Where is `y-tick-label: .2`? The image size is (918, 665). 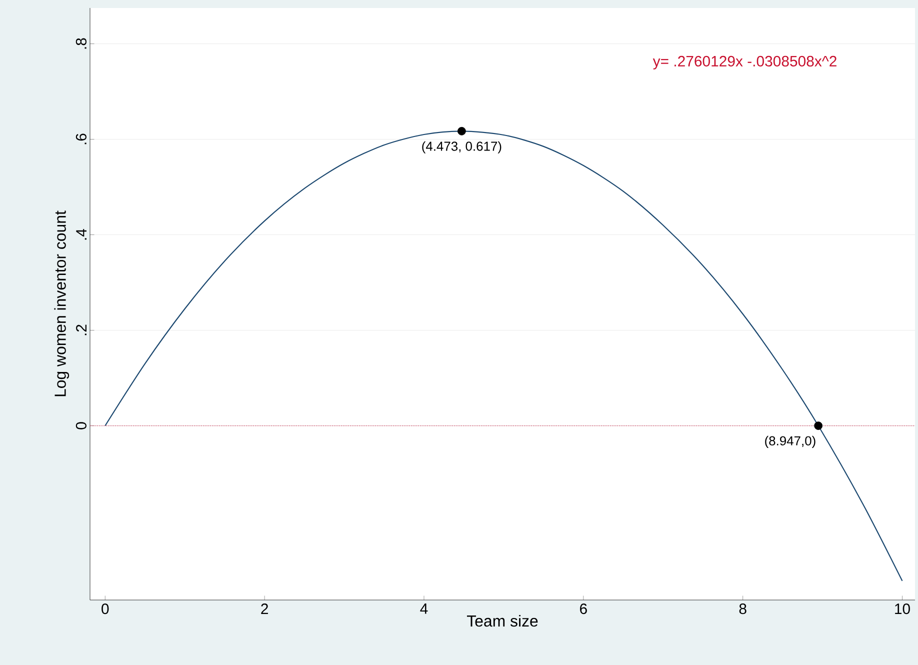
y-tick-label: .2 is located at coordinates (81, 330).